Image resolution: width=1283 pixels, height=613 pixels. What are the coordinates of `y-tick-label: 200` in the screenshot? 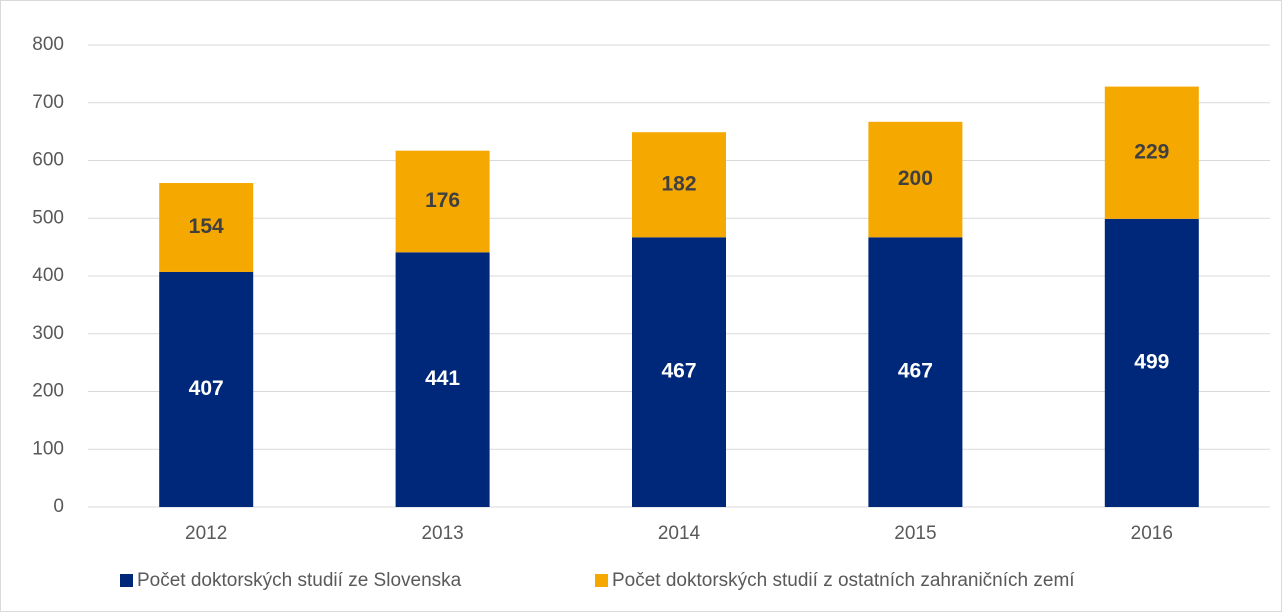 It's located at (48, 391).